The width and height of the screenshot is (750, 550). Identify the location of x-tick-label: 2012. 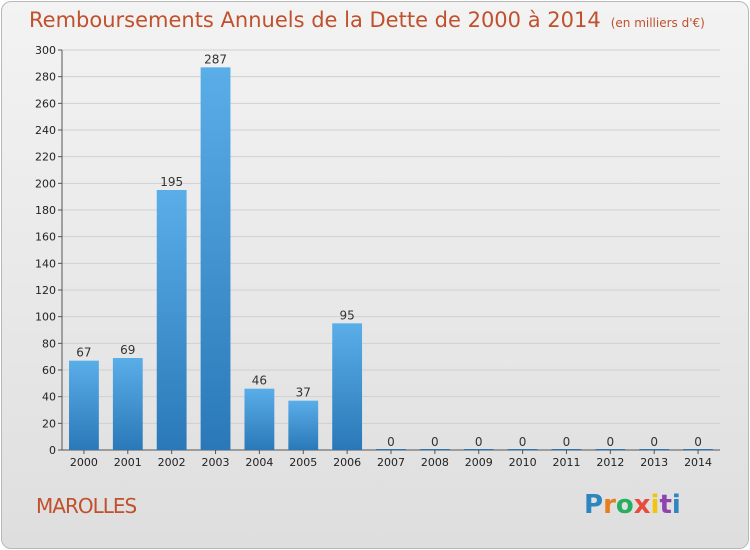
(610, 462).